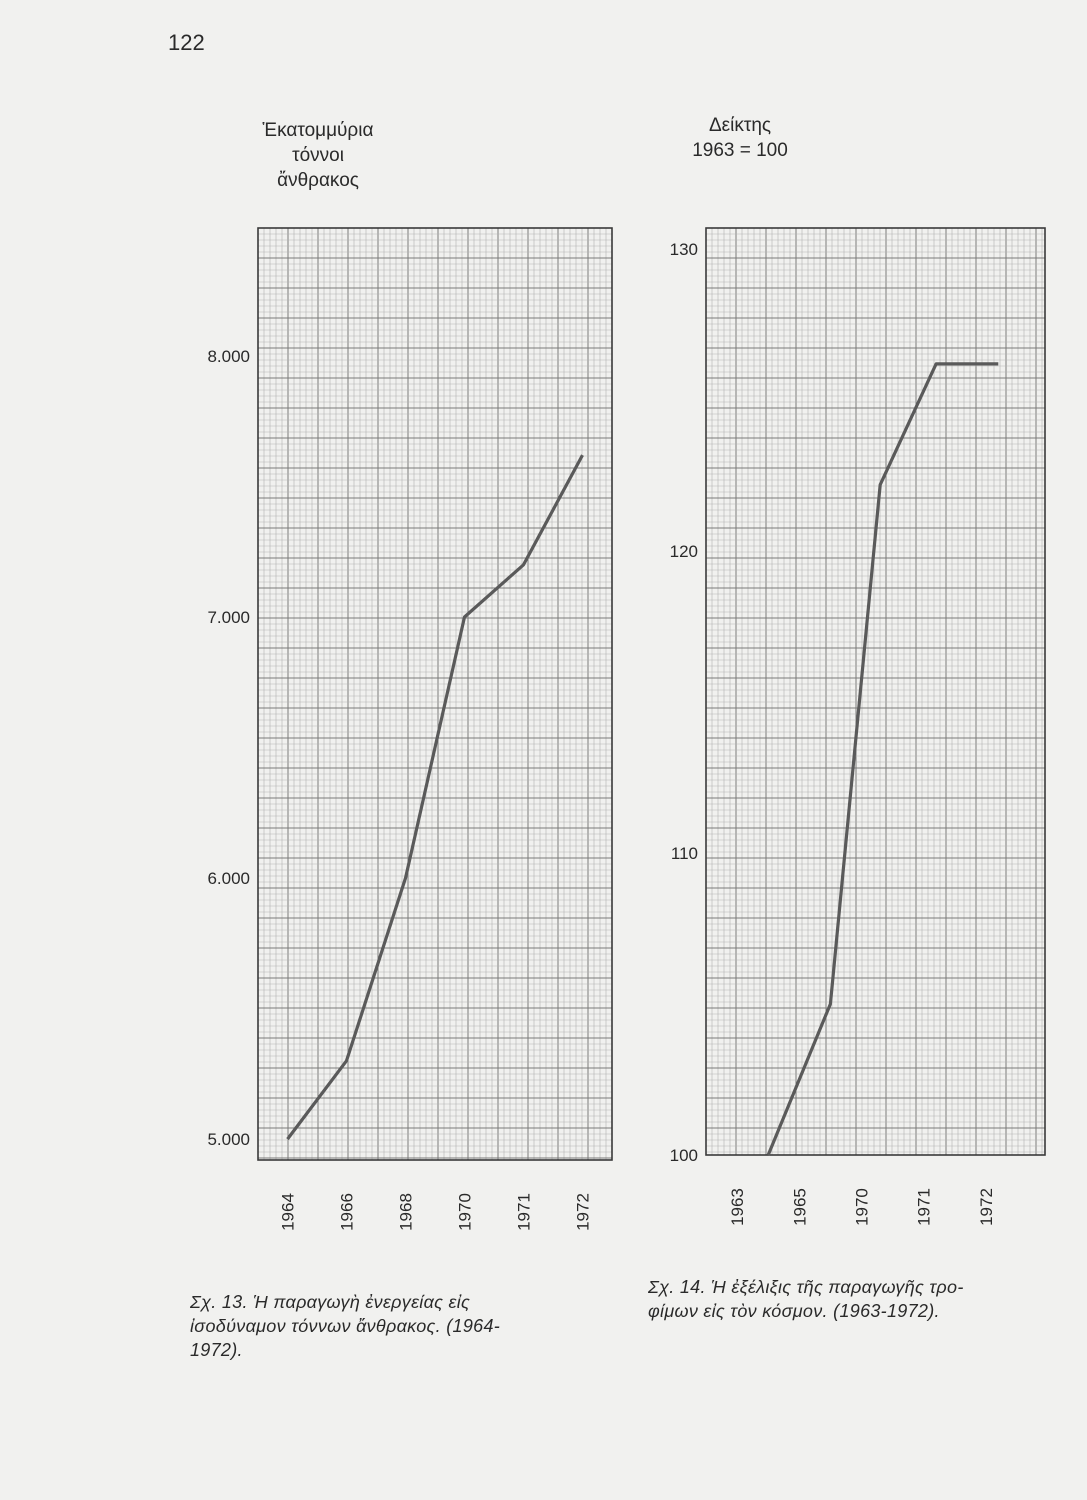 The image size is (1087, 1500). I want to click on chart1-series-line, so click(435, 797).